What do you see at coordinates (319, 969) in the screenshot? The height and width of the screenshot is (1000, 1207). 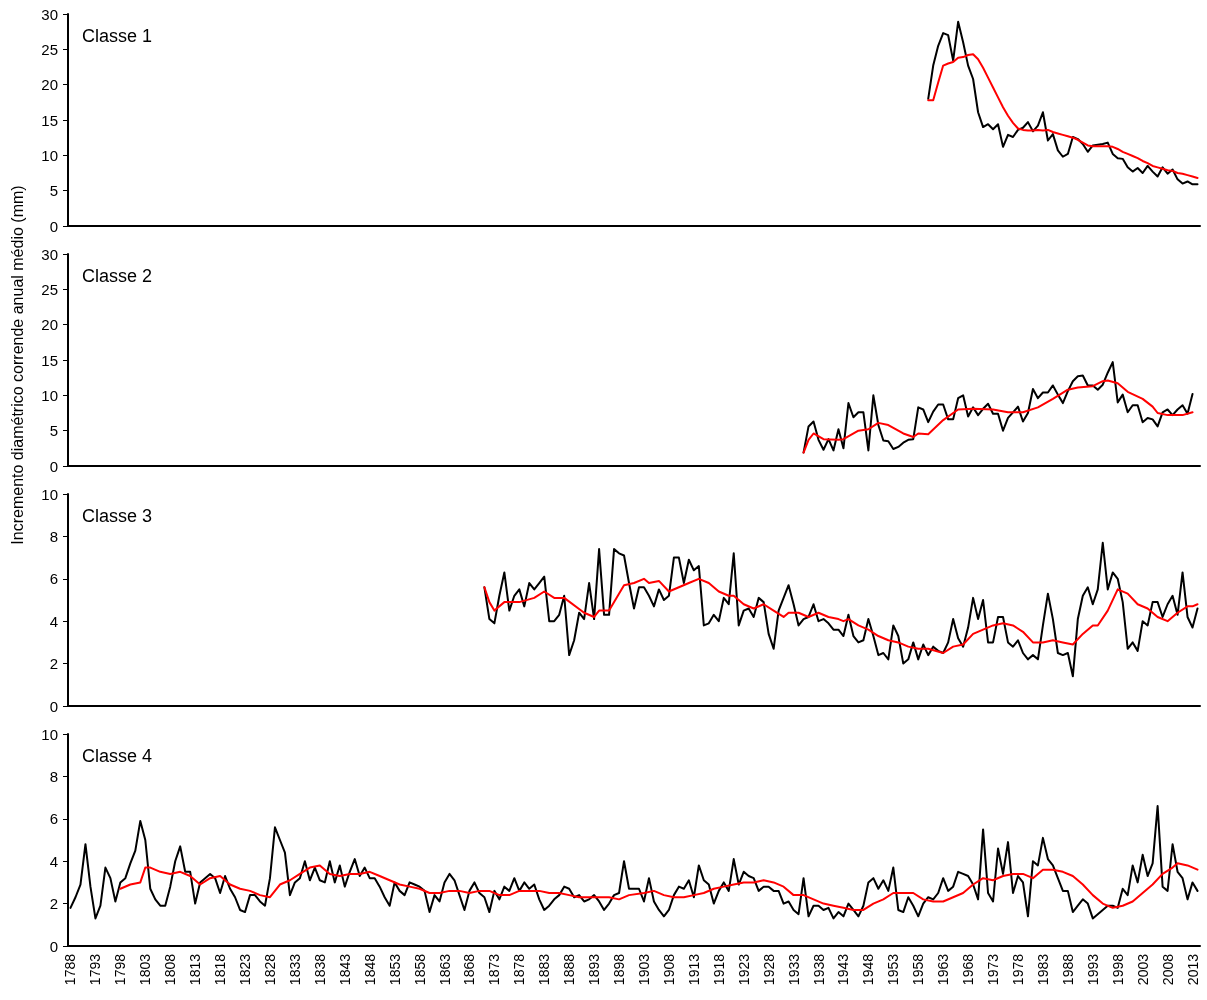 I see `x-tick-label: 1838` at bounding box center [319, 969].